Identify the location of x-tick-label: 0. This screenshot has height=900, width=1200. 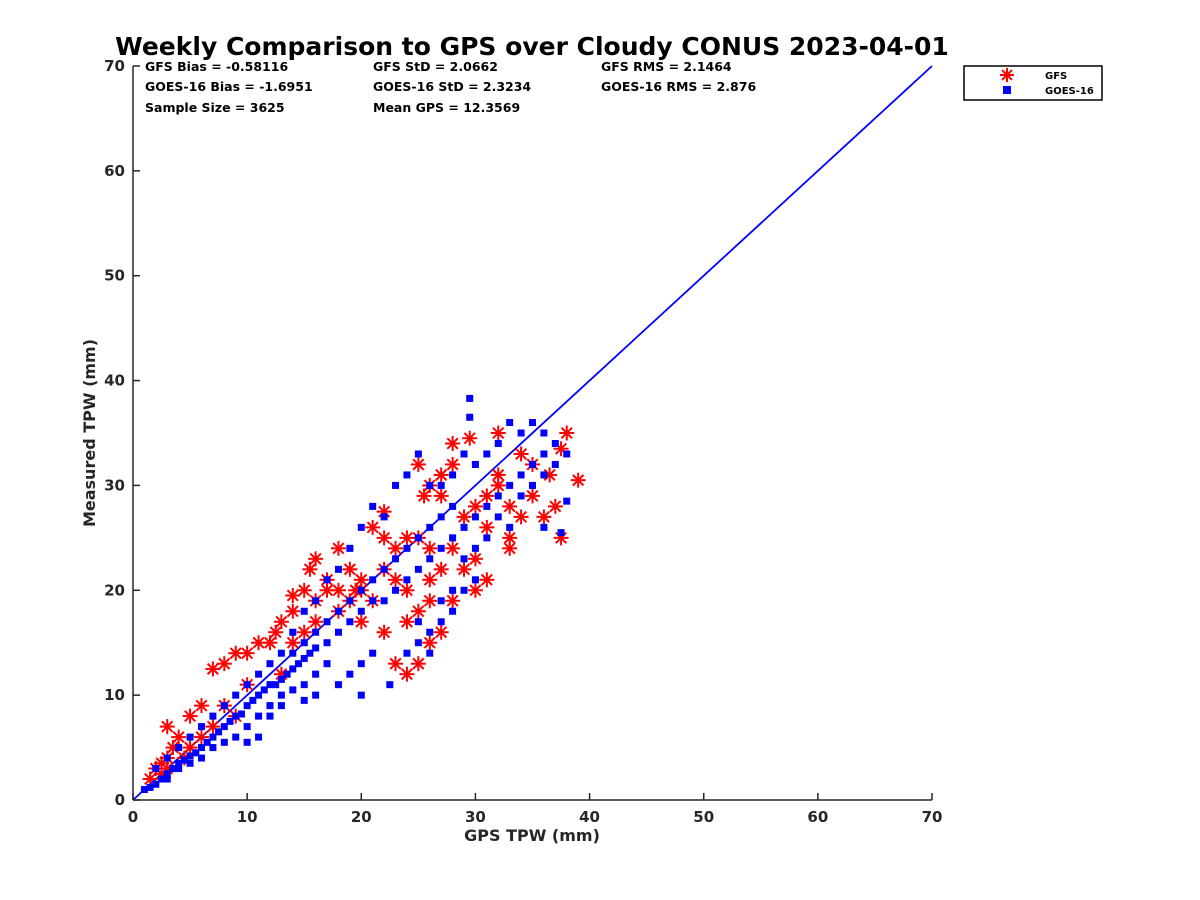
(133, 817).